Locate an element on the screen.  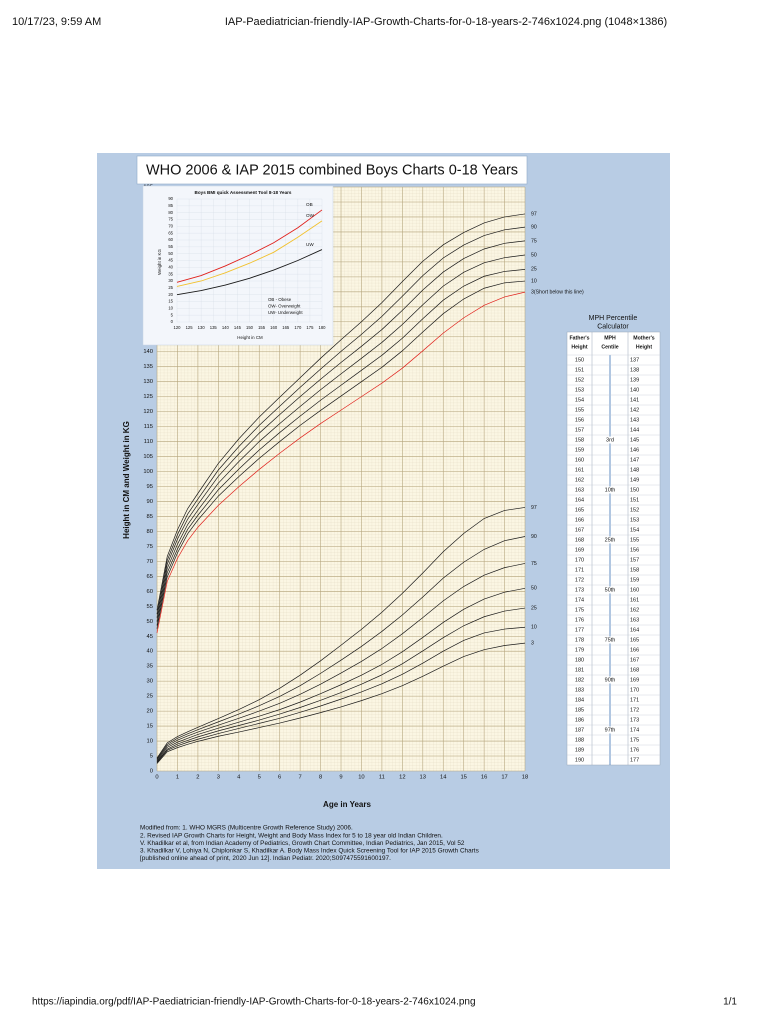
mother-height: 155 is located at coordinates (634, 540).